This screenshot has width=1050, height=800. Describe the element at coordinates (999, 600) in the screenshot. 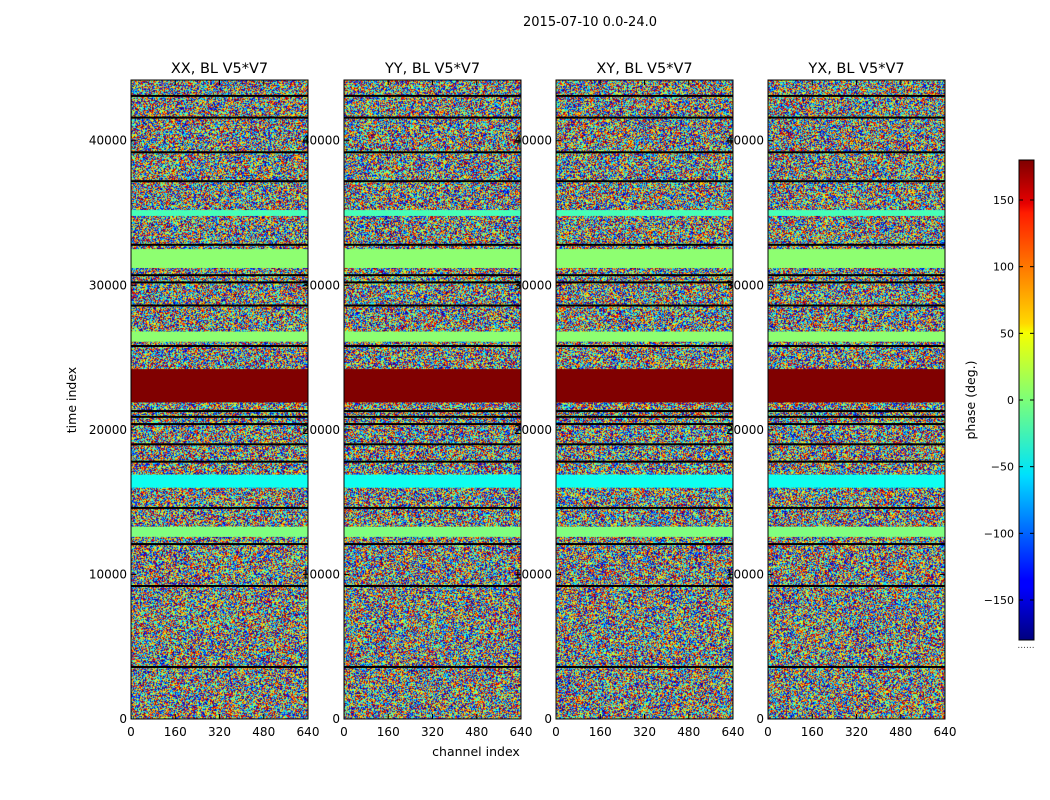

I see `colorbar-tick-label: −150` at that location.